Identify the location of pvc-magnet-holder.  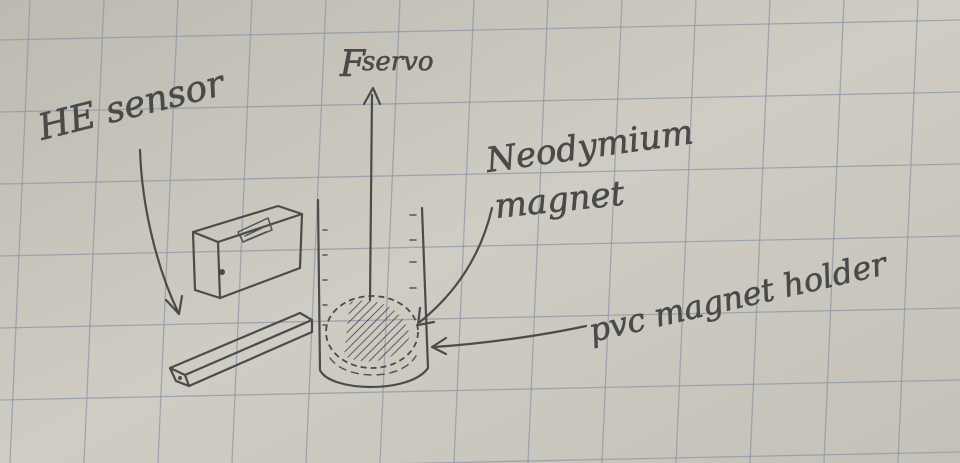
(373, 293).